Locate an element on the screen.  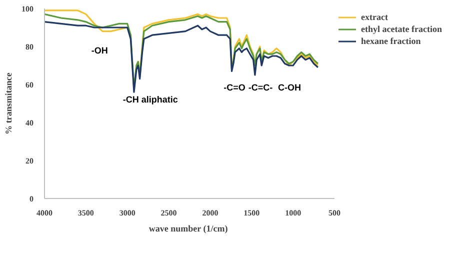
x-tick-label: 1000 is located at coordinates (293, 213).